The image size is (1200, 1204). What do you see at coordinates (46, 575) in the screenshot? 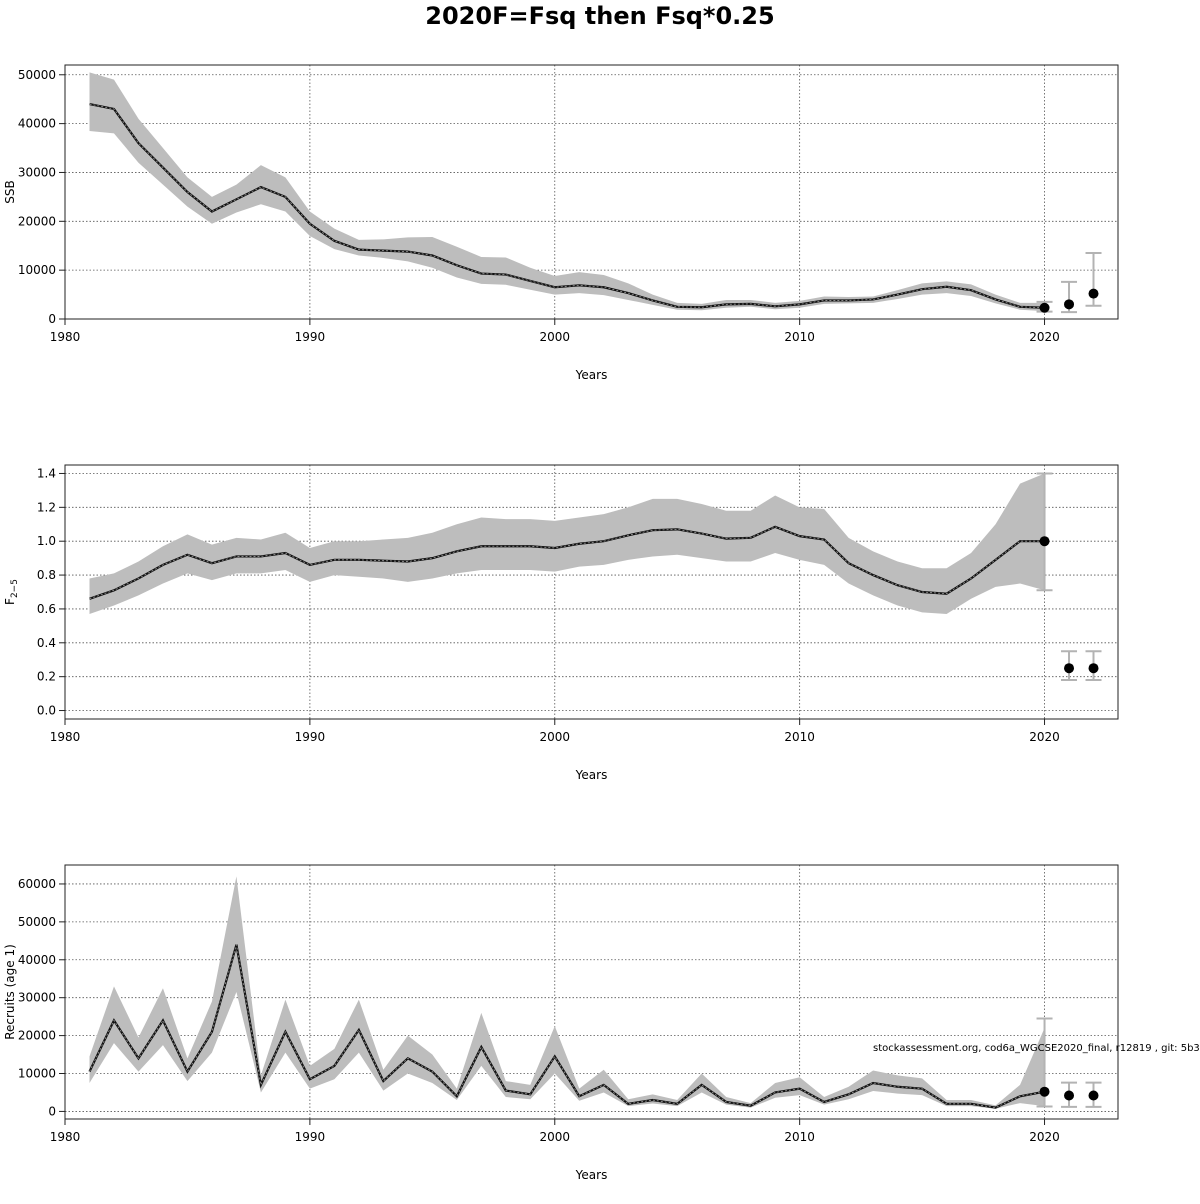
I see `y-tick-label: 0.8` at bounding box center [46, 575].